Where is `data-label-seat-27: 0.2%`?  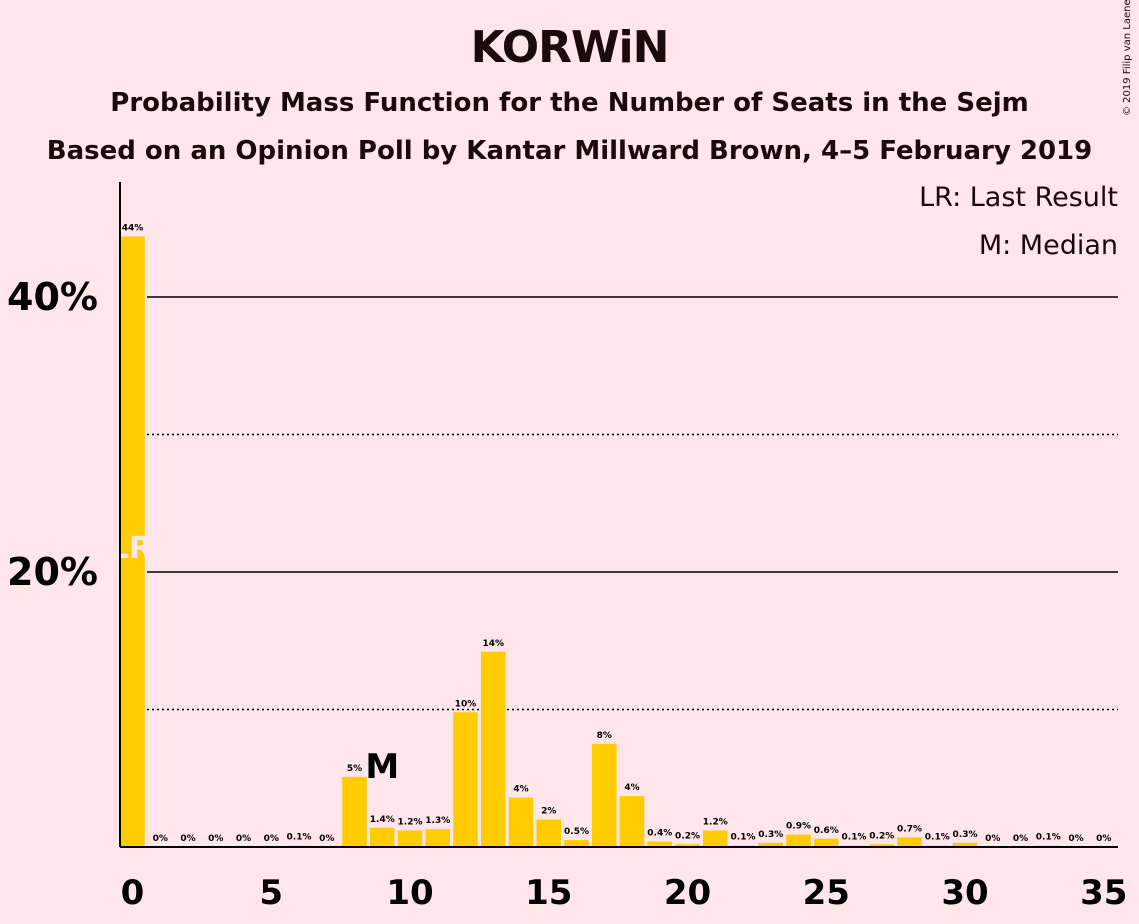 data-label-seat-27: 0.2% is located at coordinates (881, 836).